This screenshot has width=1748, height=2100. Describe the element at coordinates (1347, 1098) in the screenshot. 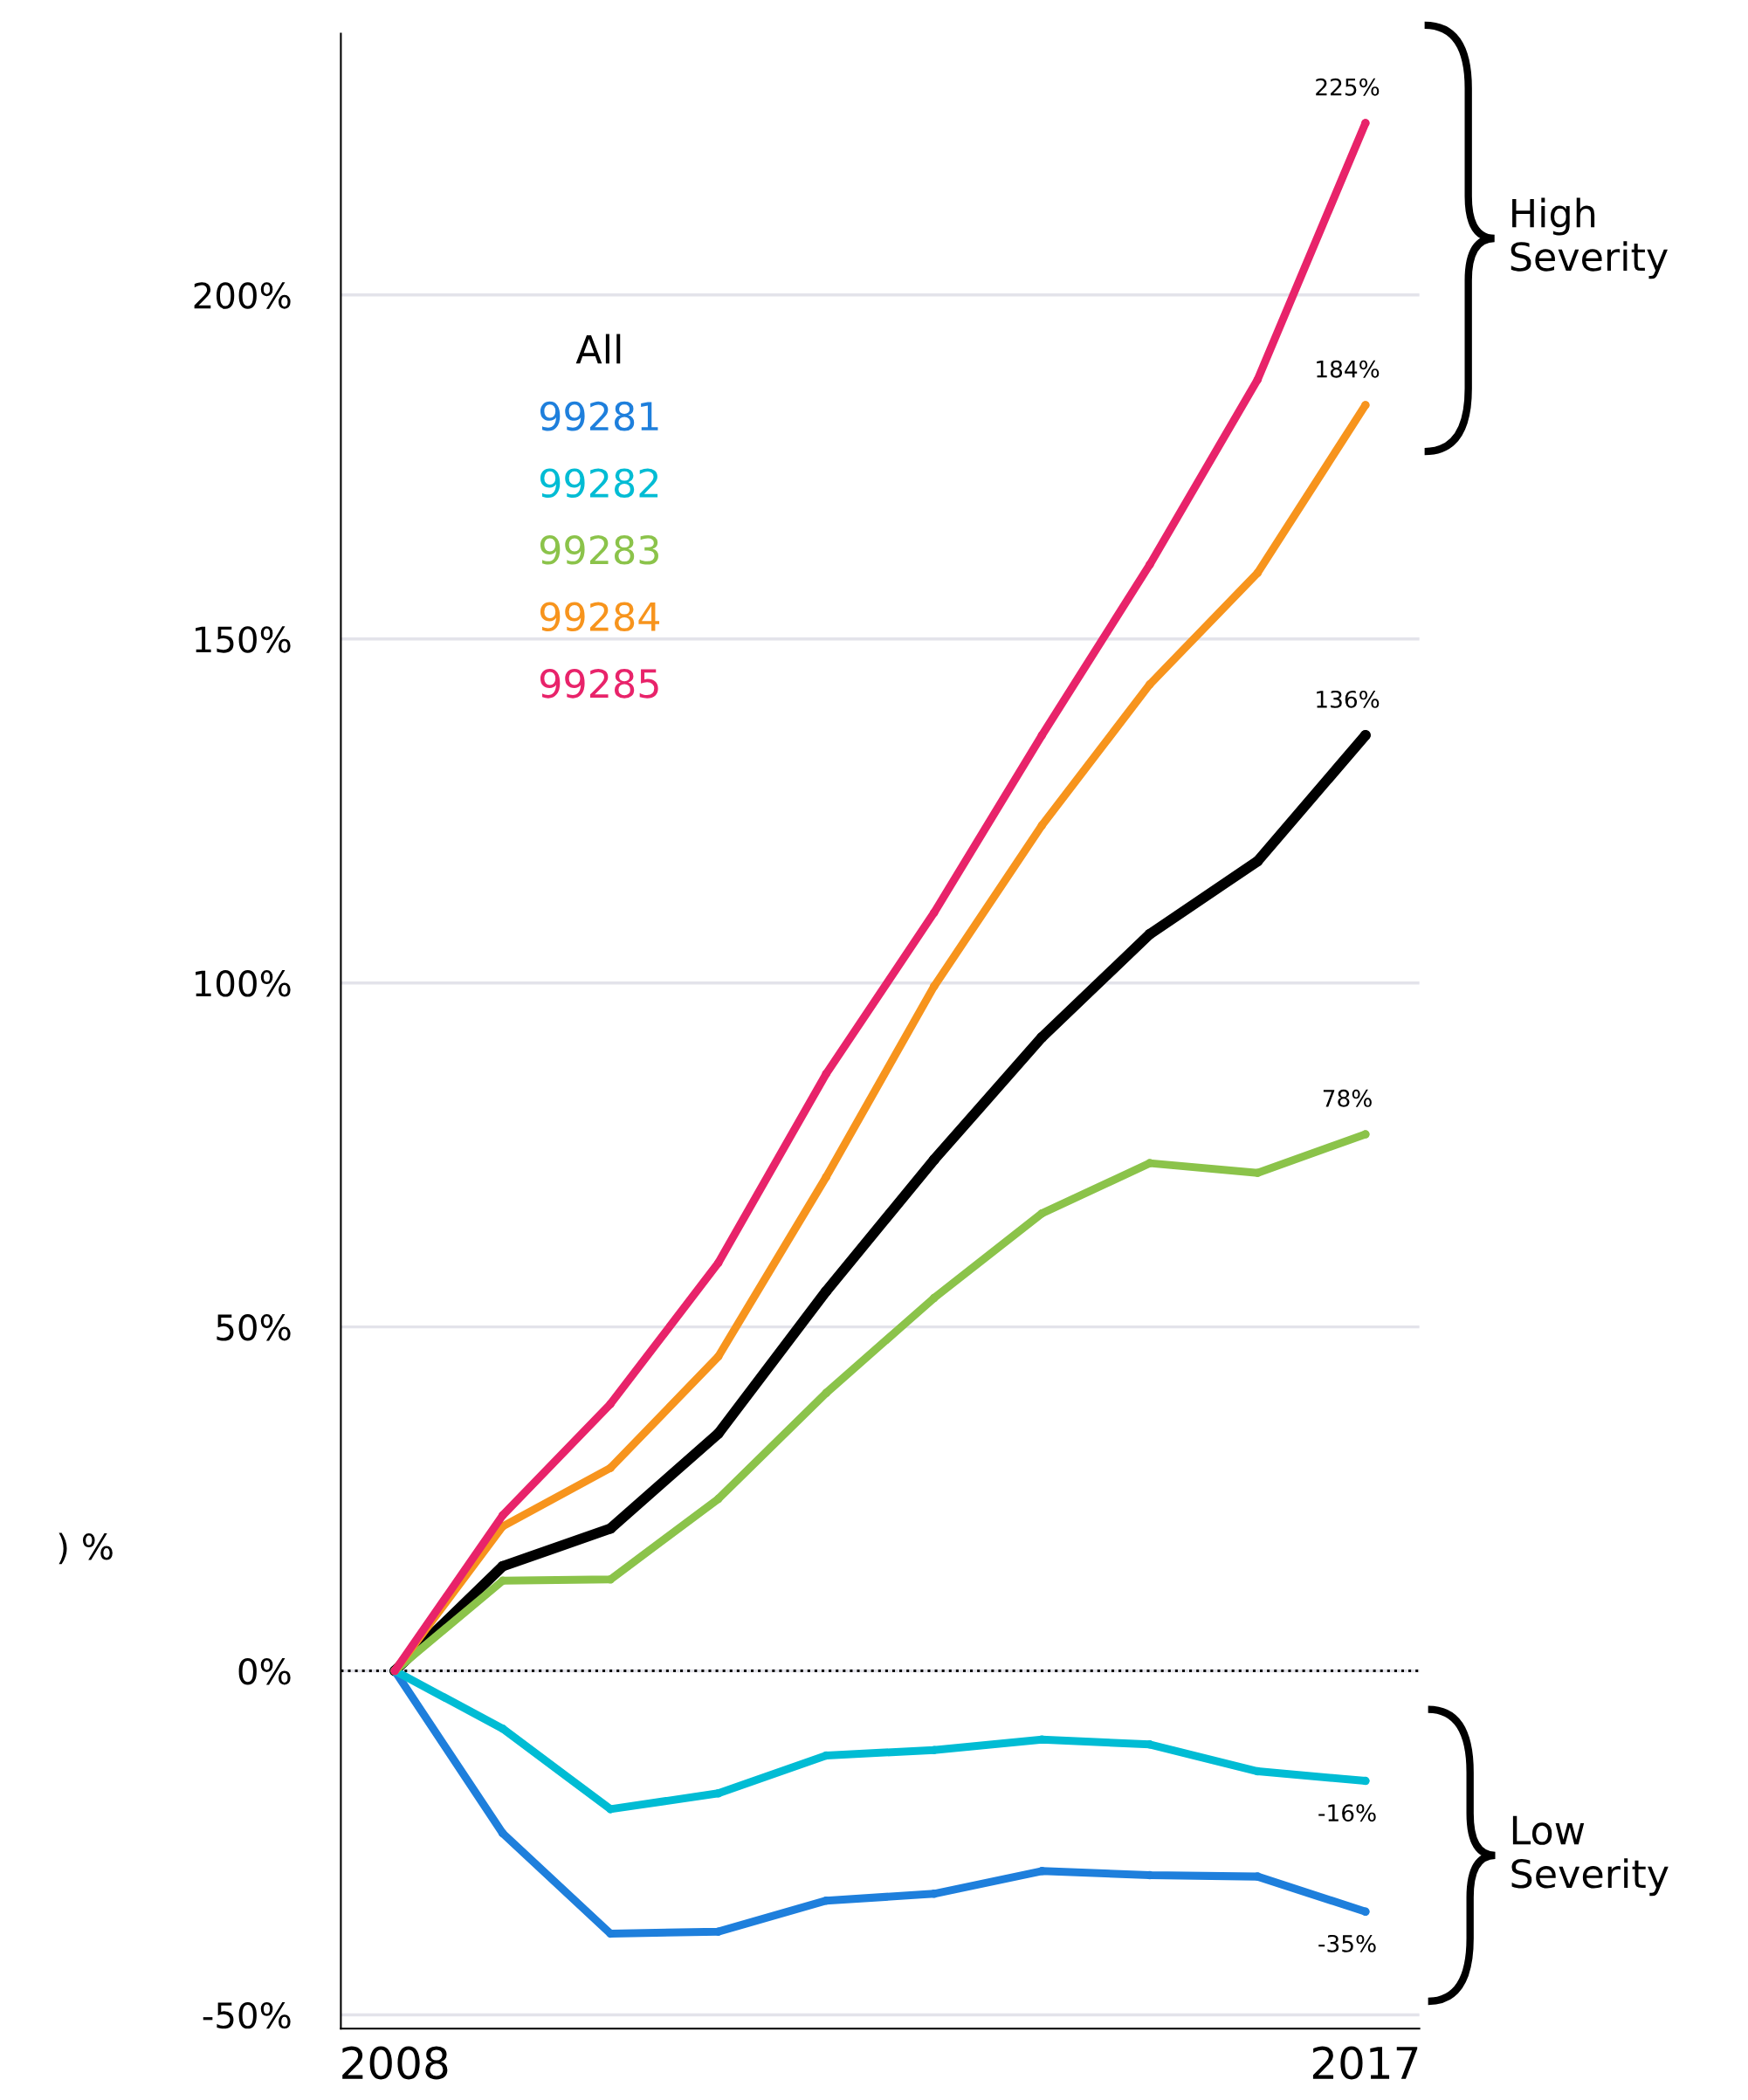

I see `data-label: 78%` at that location.